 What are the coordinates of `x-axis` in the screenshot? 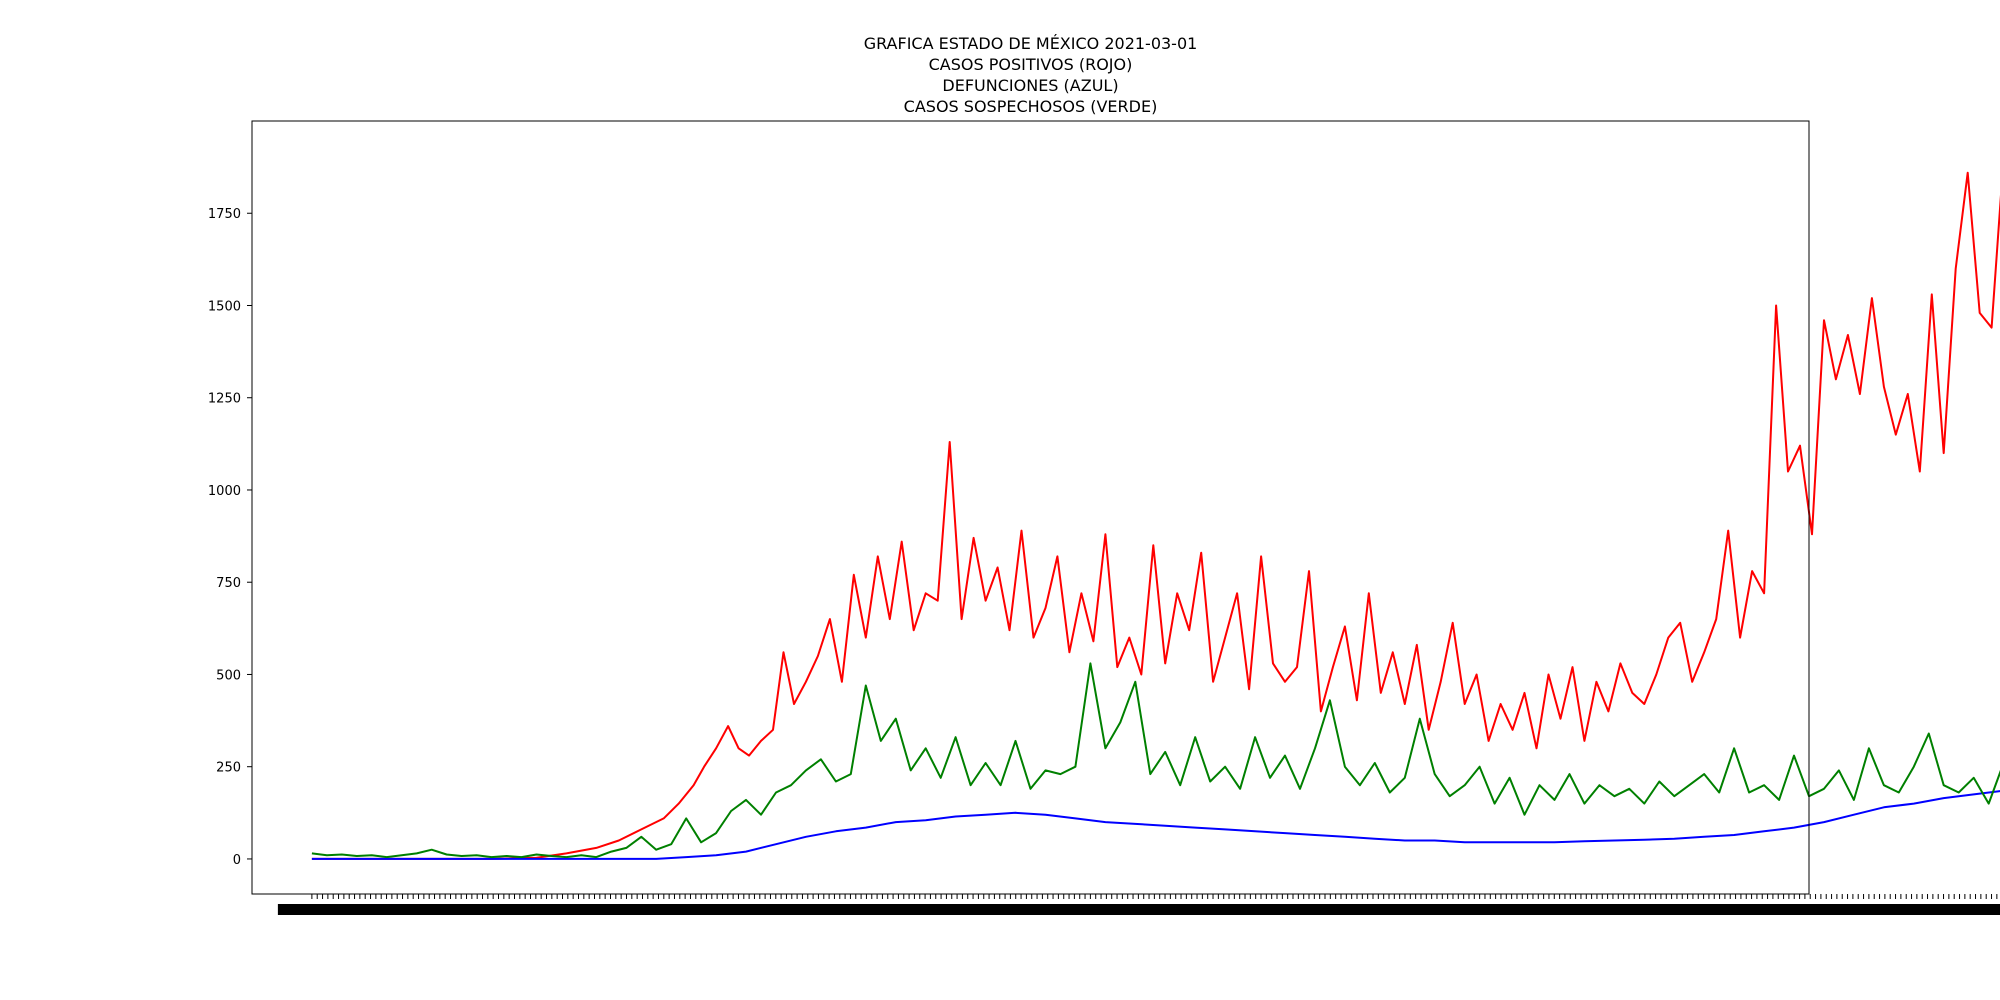 It's located at (1138, 904).